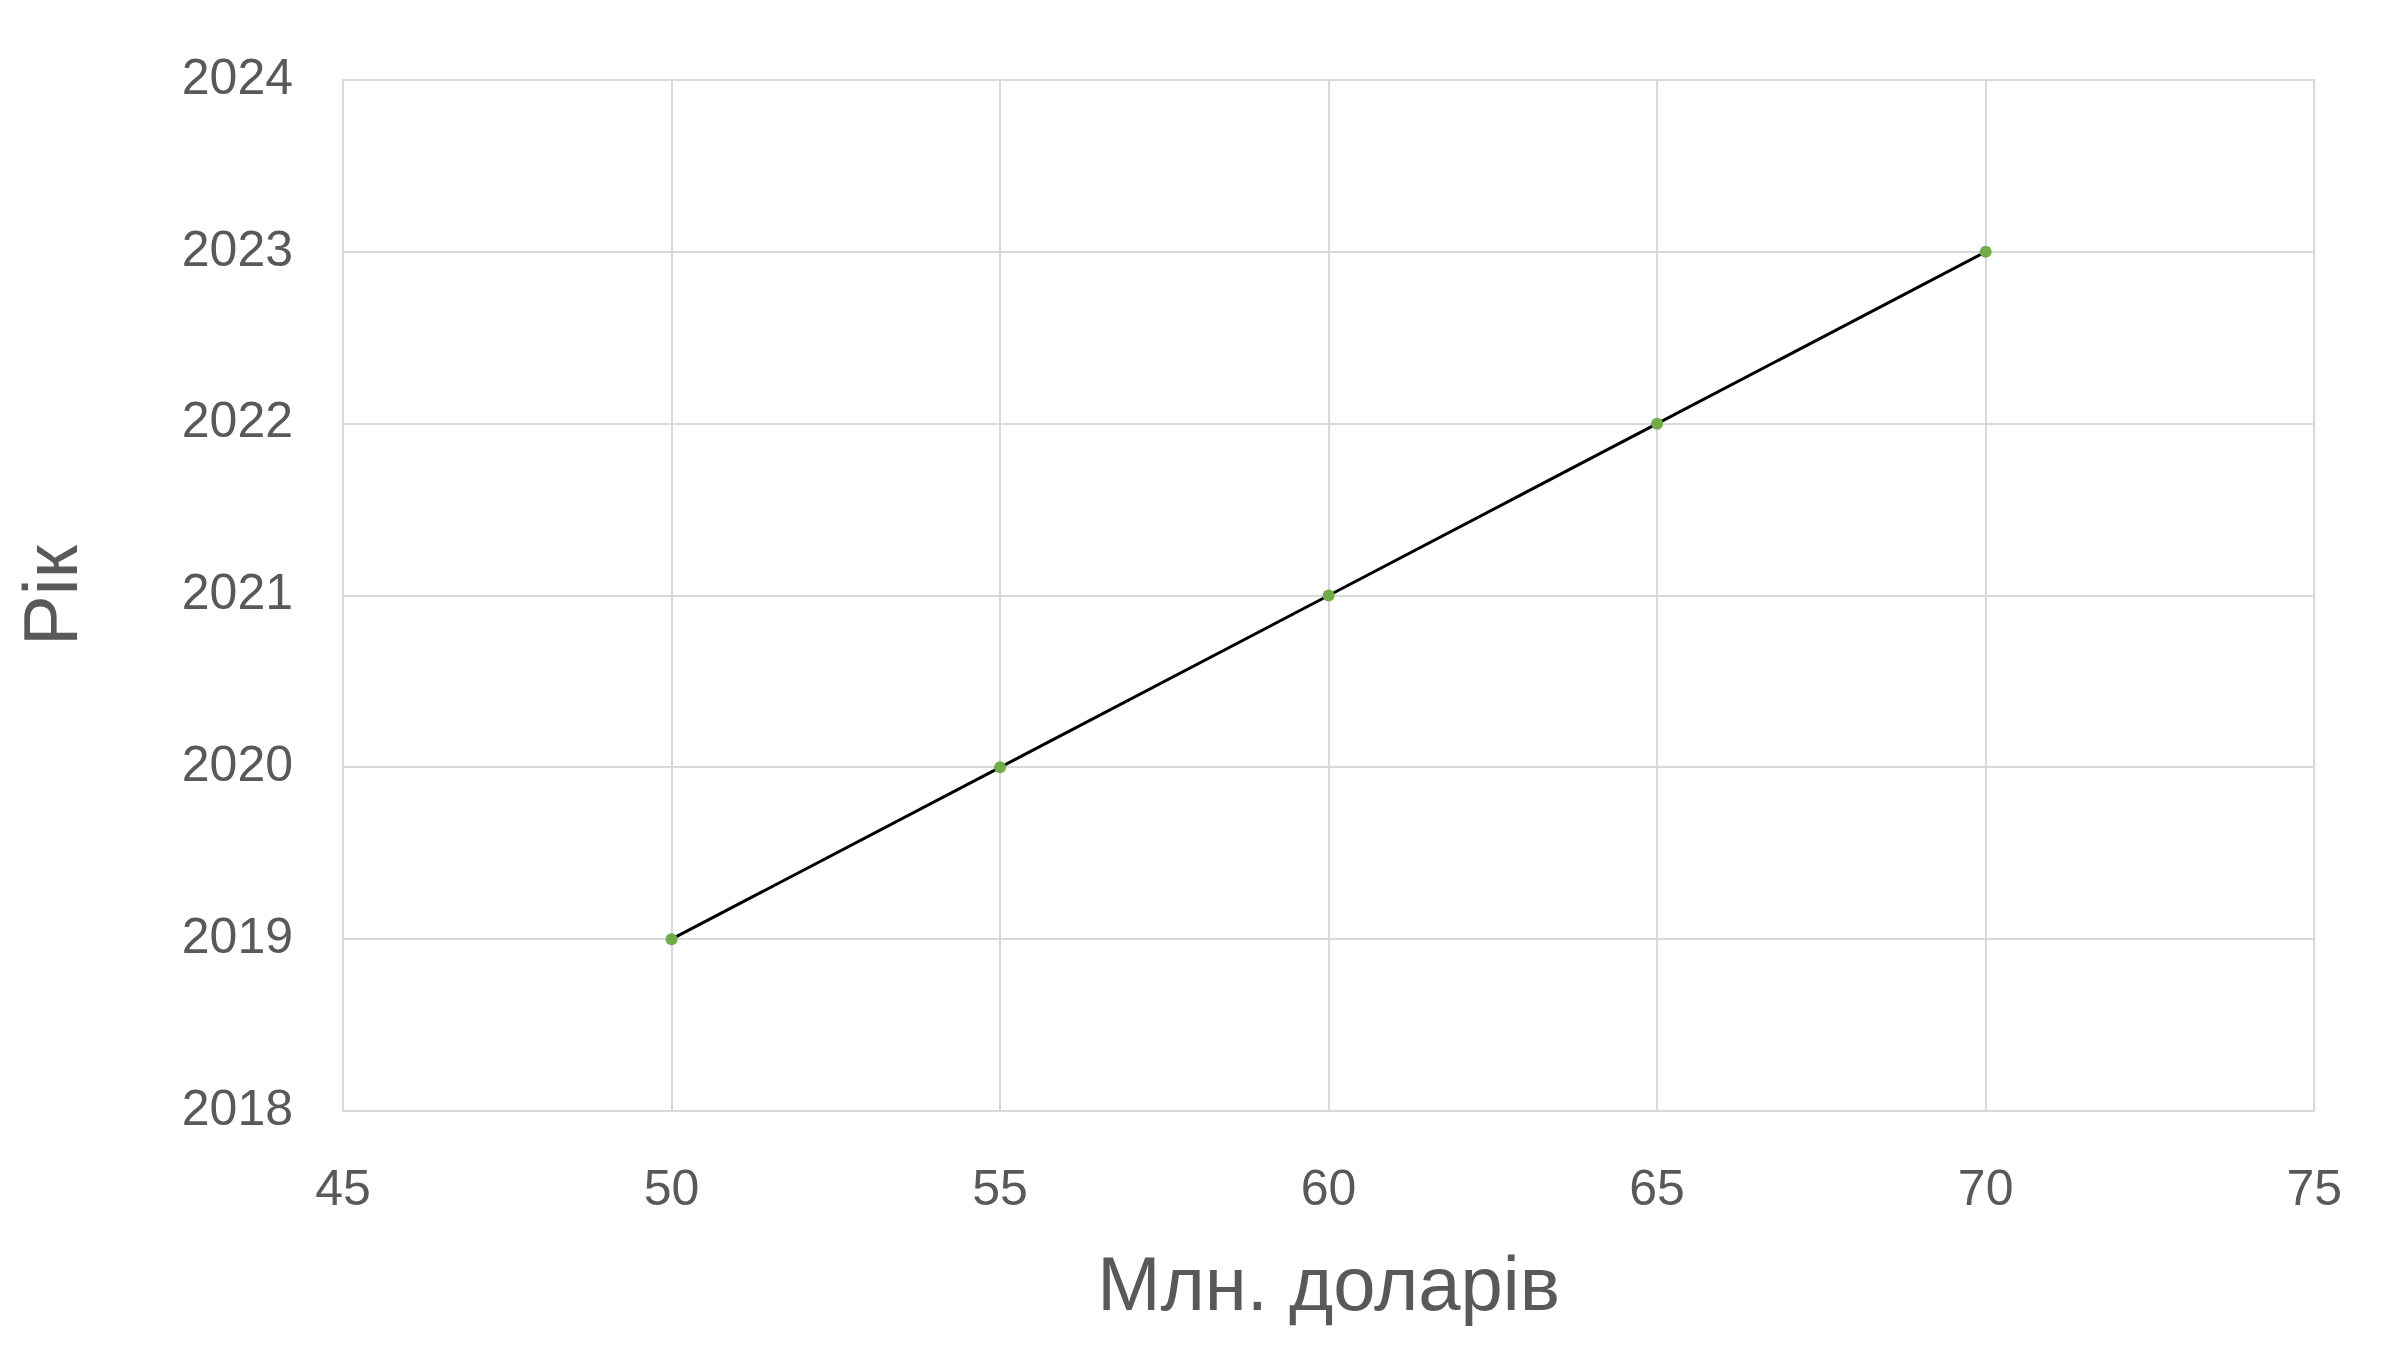 This screenshot has height=1345, width=2392. I want to click on x-tick-label: 45, so click(343, 1187).